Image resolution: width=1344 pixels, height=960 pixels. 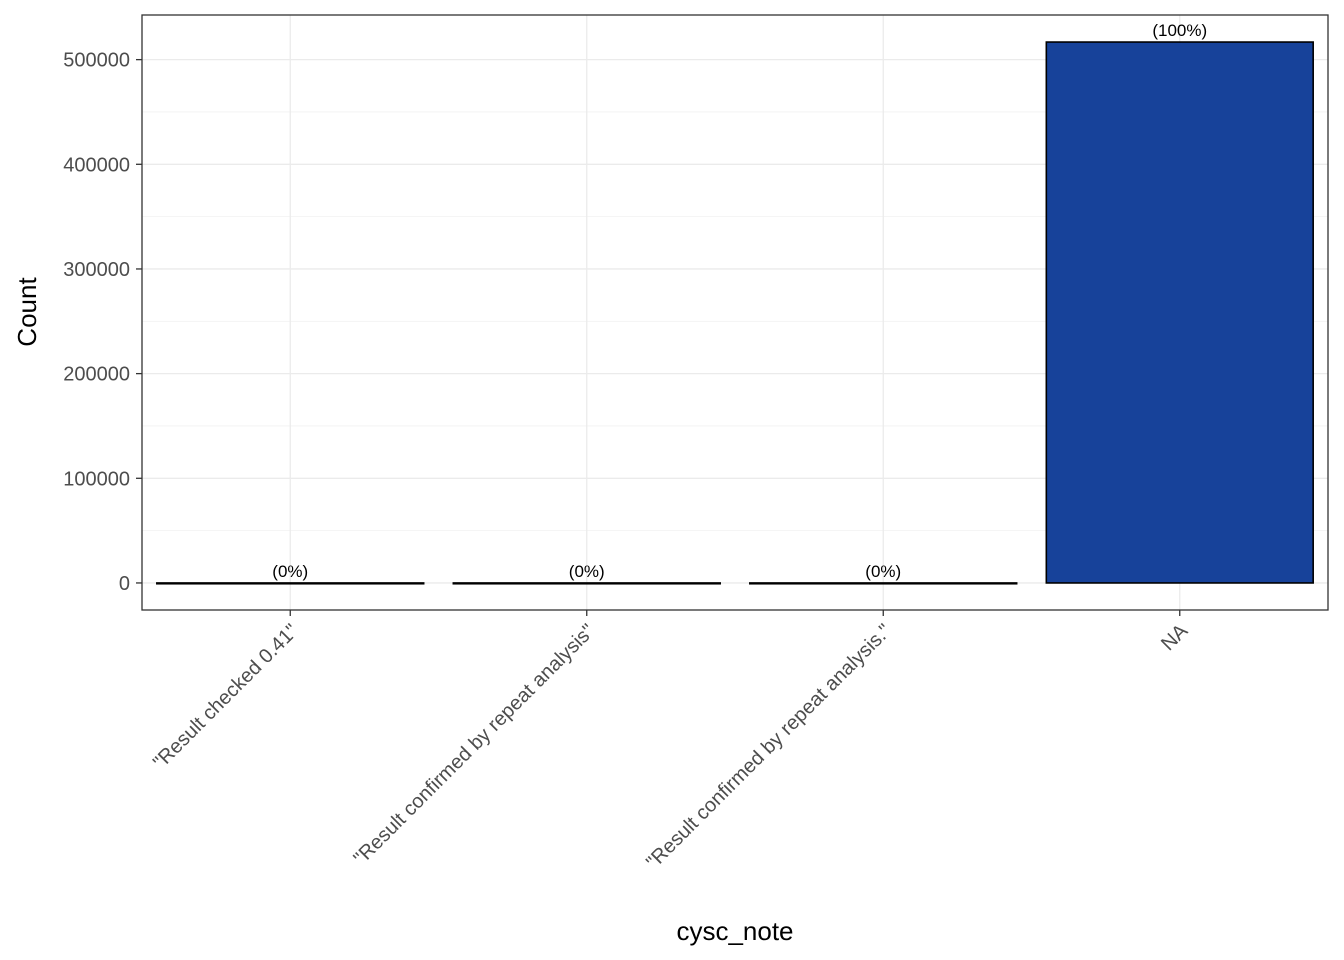 I want to click on x-tick-label: NA, so click(x=1175, y=638).